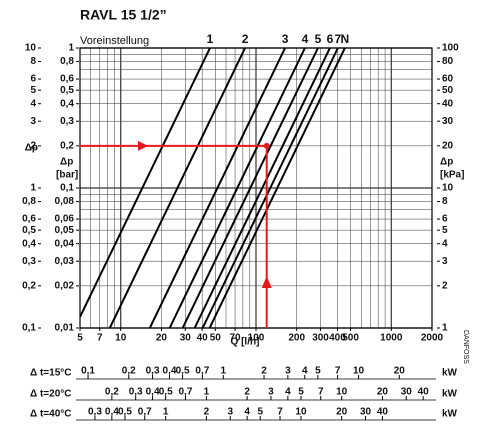 This screenshot has width=490, height=435. I want to click on y-tick-label: 0,08, so click(65, 201).